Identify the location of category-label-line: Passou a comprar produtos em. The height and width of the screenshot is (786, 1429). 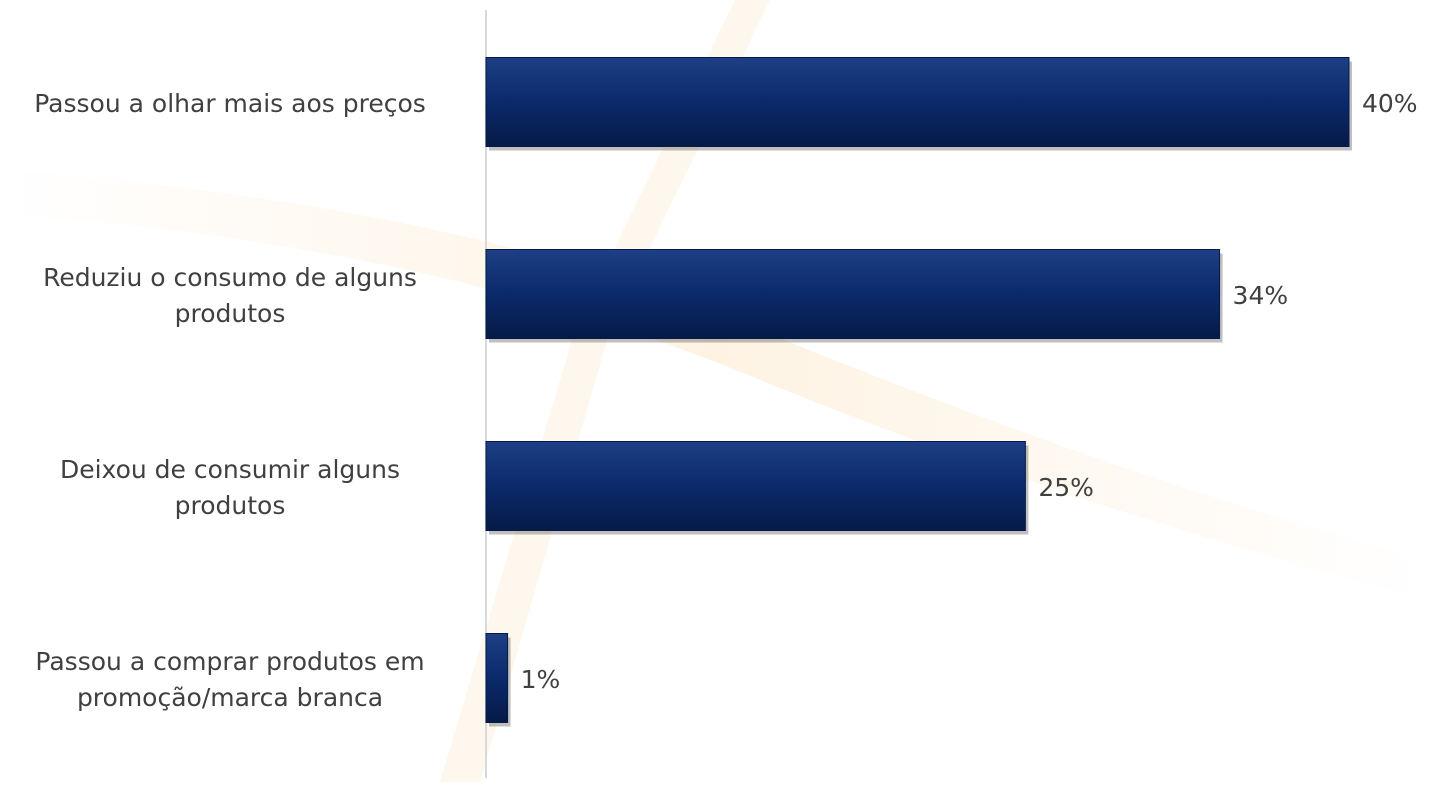
(229, 661).